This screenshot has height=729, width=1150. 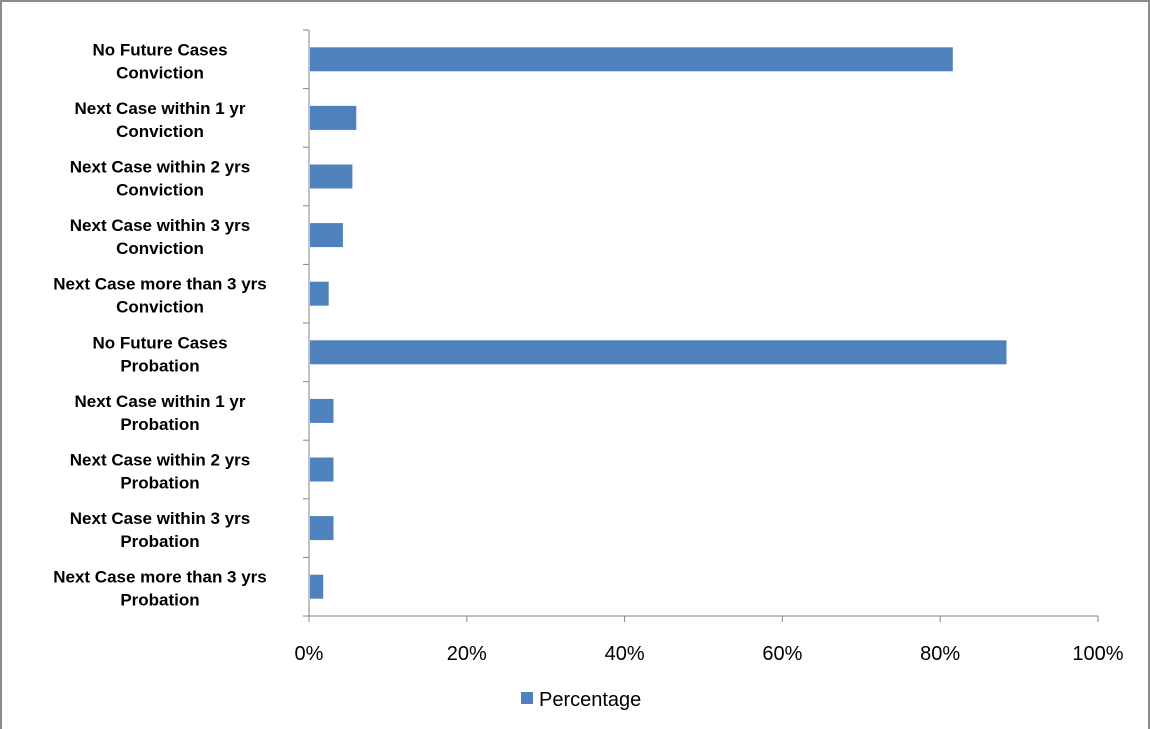 What do you see at coordinates (159, 413) in the screenshot?
I see `category-label: Next Case within 1 yr Probation` at bounding box center [159, 413].